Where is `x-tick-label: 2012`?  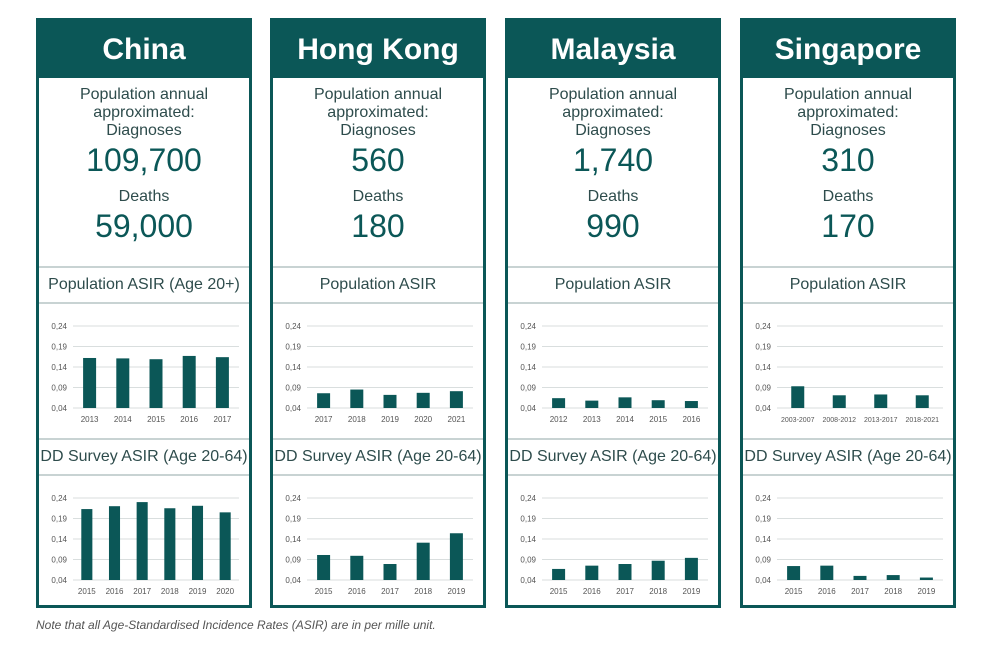
x-tick-label: 2012 is located at coordinates (559, 419).